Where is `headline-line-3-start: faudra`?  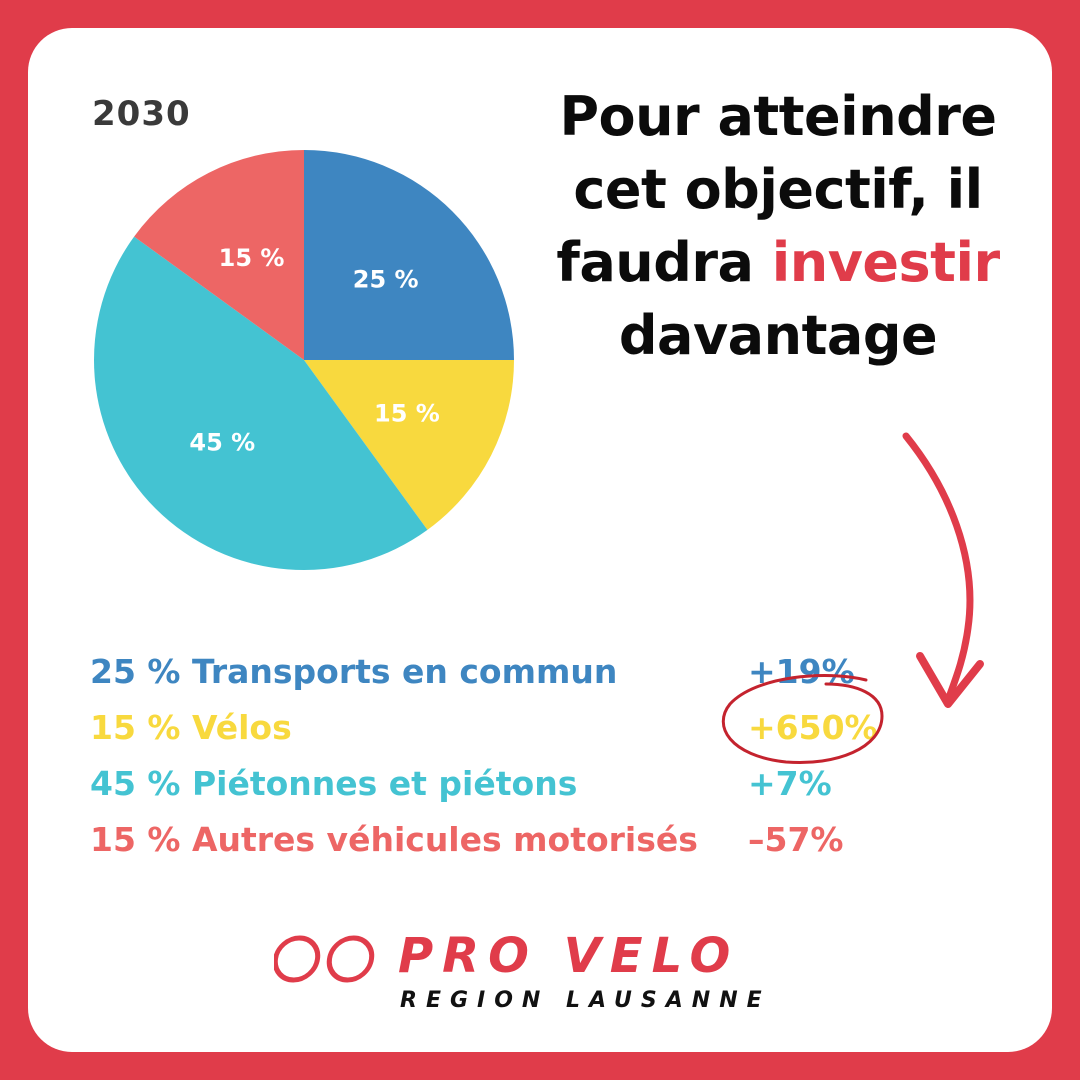 headline-line-3-start: faudra is located at coordinates (664, 262).